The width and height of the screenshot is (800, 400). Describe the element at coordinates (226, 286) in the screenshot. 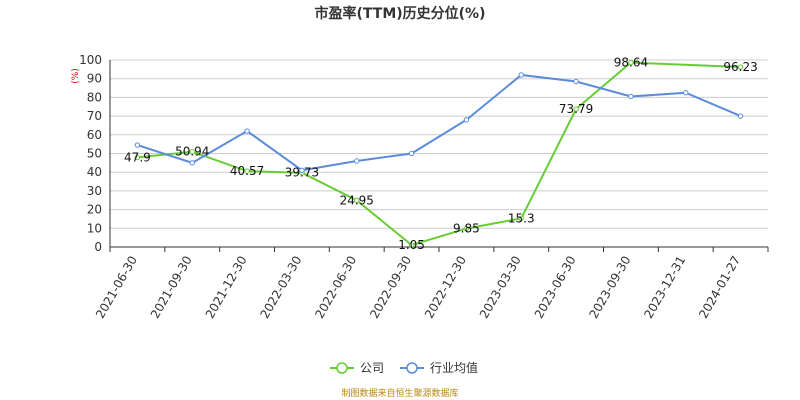

I see `x-tick-label: 2021-12-30` at that location.